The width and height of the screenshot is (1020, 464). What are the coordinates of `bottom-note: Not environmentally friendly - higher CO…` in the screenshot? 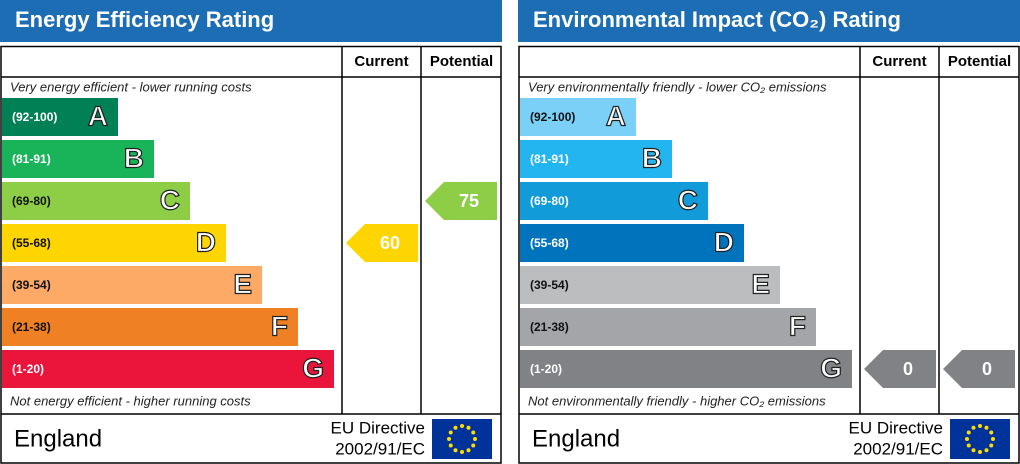 It's located at (677, 400).